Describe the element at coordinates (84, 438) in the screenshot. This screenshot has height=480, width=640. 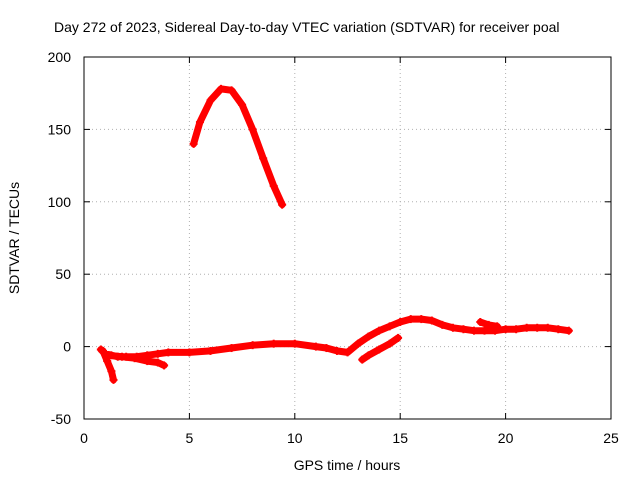
I see `x-tick-label: 0` at that location.